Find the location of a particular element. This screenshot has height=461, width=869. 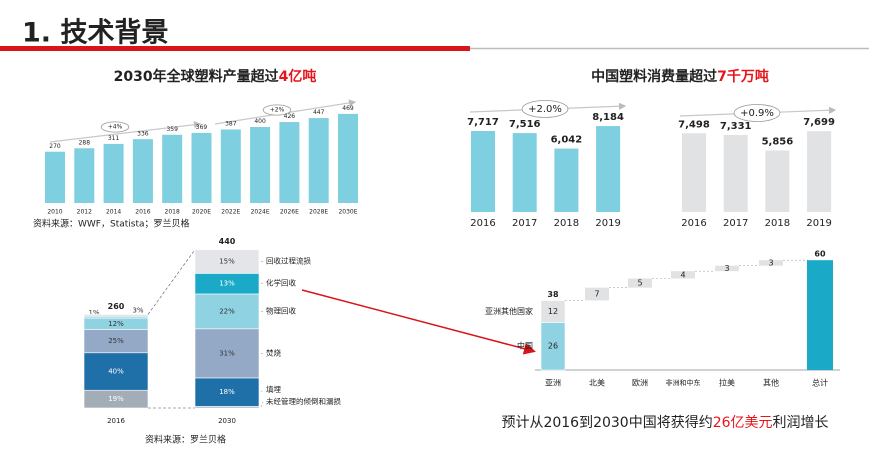

value-label: 400 is located at coordinates (260, 121).